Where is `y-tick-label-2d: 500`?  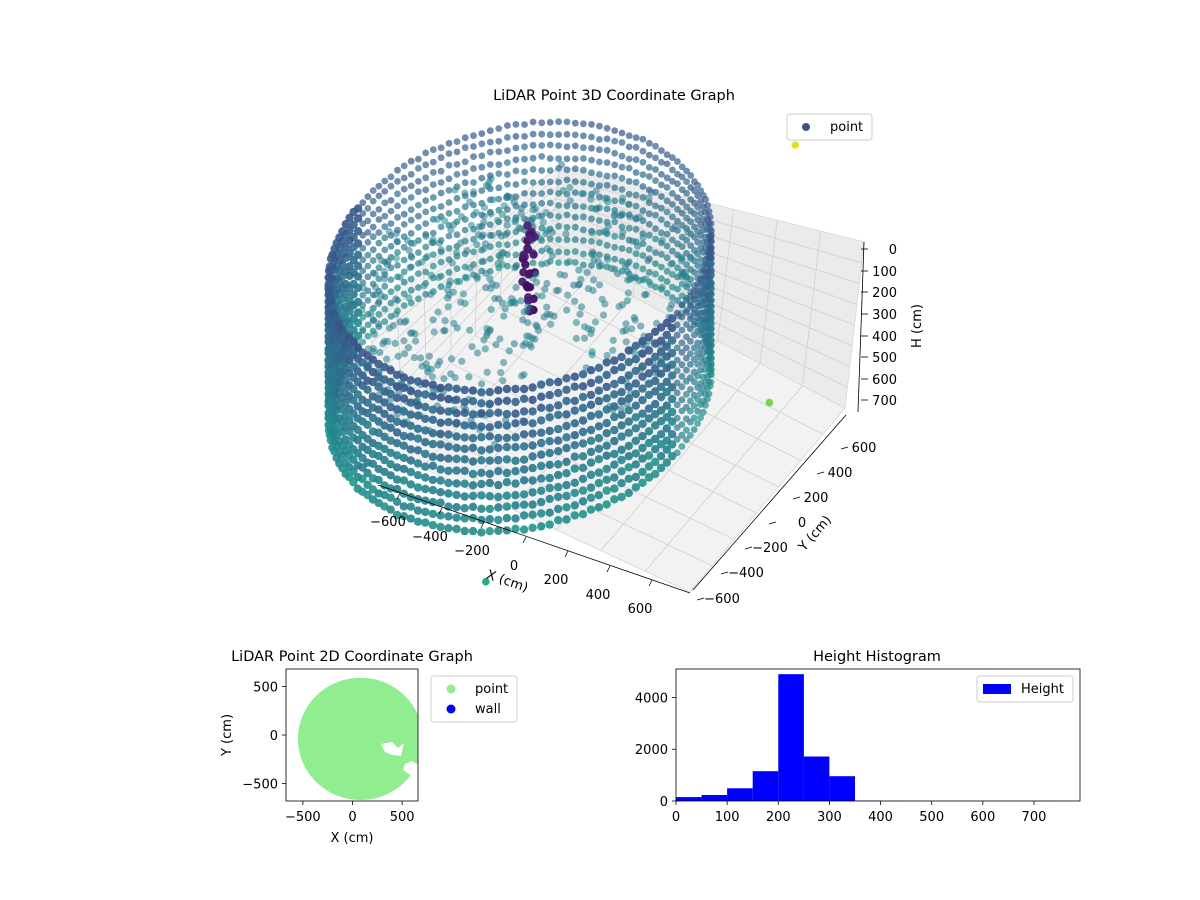
y-tick-label-2d: 500 is located at coordinates (265, 687).